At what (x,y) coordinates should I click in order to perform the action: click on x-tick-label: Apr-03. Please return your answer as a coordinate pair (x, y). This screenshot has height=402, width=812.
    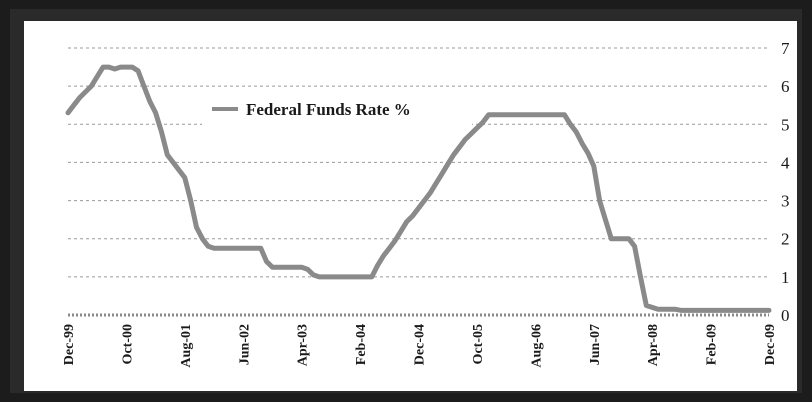
    Looking at the image, I should click on (303, 345).